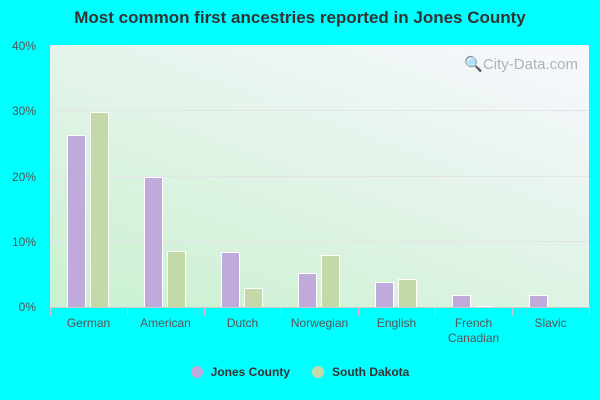 This screenshot has height=400, width=600. Describe the element at coordinates (473, 330) in the screenshot. I see `x-tick-label: French Canadian` at that location.